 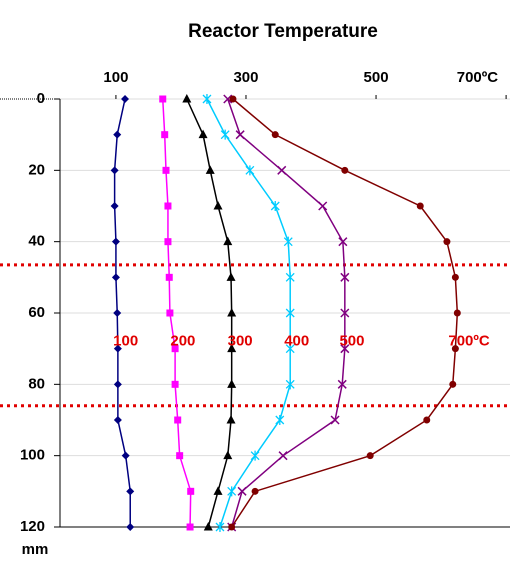 I want to click on annotation: 300, so click(x=240, y=341).